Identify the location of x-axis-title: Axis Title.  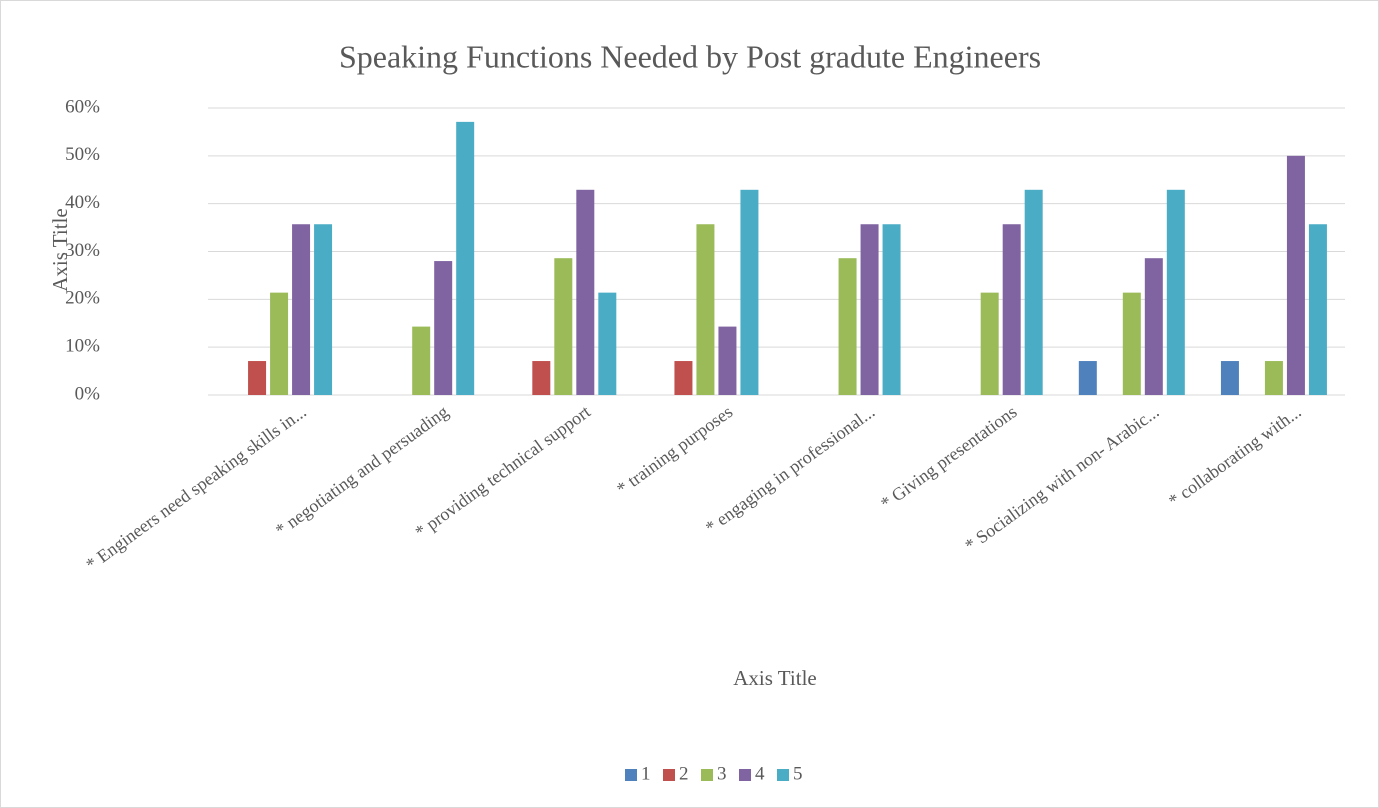
(774, 678).